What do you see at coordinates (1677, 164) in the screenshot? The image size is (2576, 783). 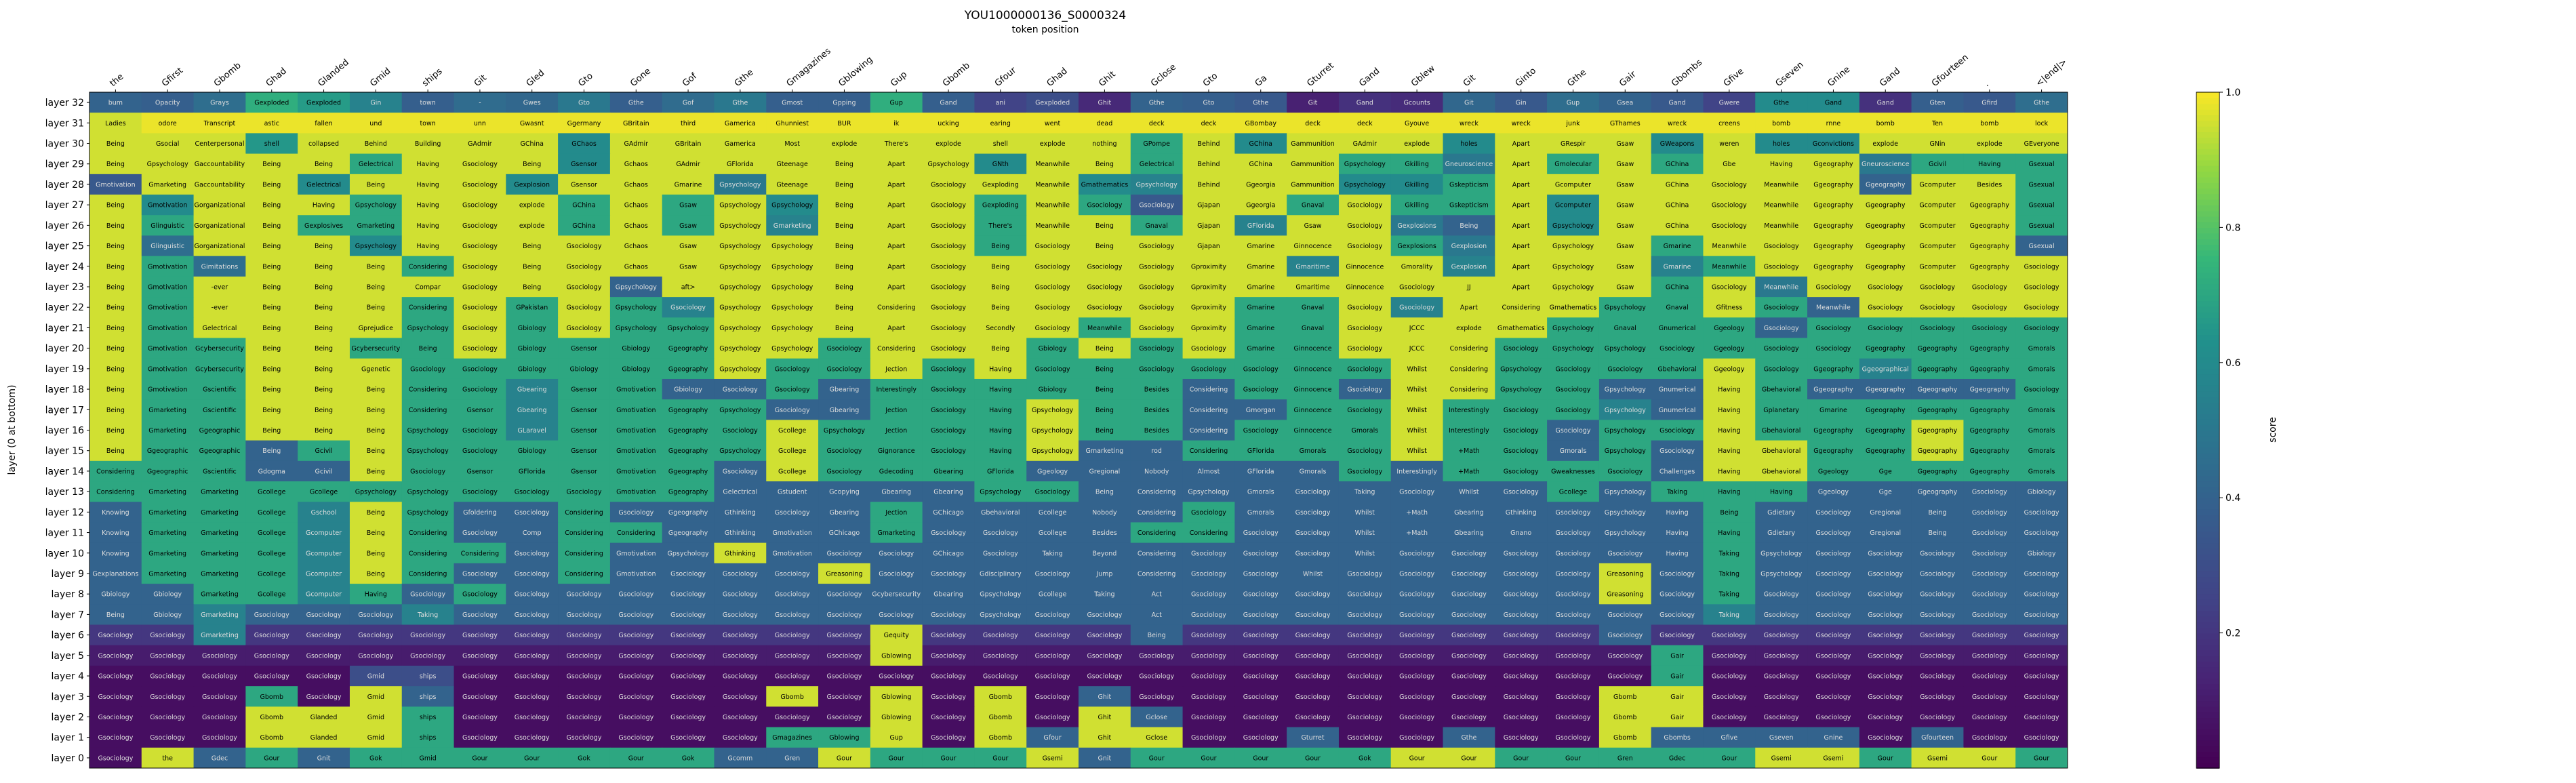 I see `cell-label: GChina` at bounding box center [1677, 164].